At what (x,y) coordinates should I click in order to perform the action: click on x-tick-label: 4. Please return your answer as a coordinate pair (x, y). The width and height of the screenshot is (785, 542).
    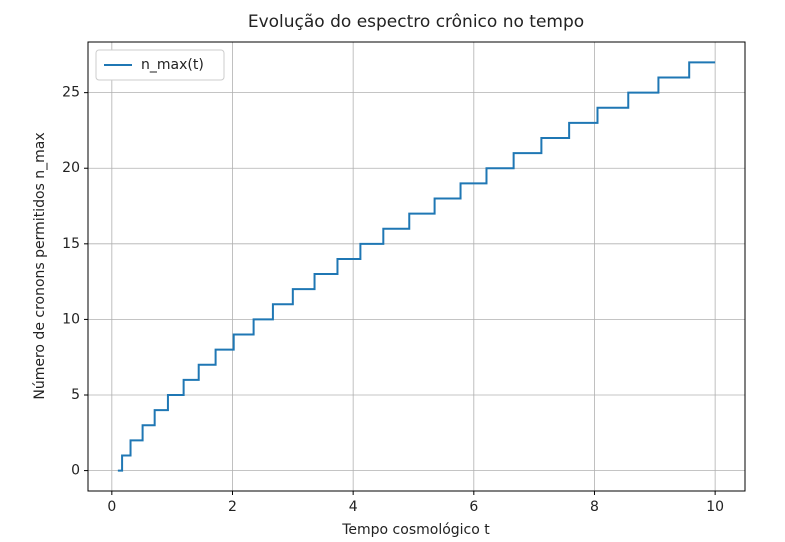
    Looking at the image, I should click on (353, 507).